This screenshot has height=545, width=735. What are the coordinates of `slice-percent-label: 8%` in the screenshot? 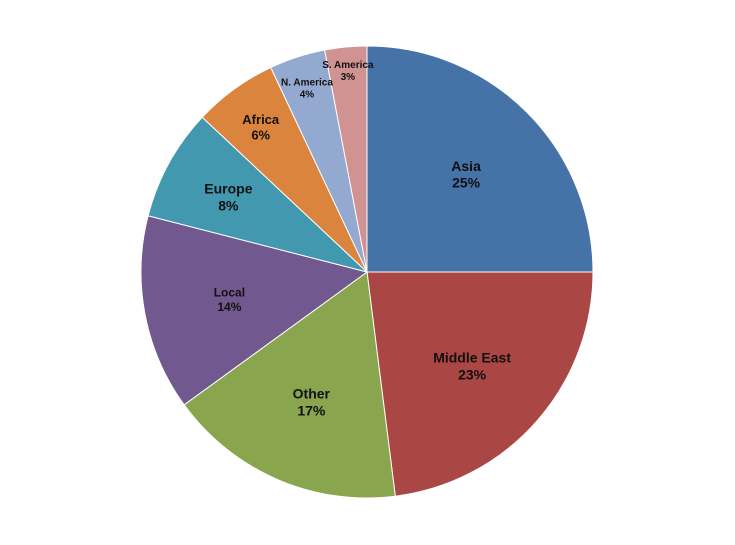 It's located at (228, 205).